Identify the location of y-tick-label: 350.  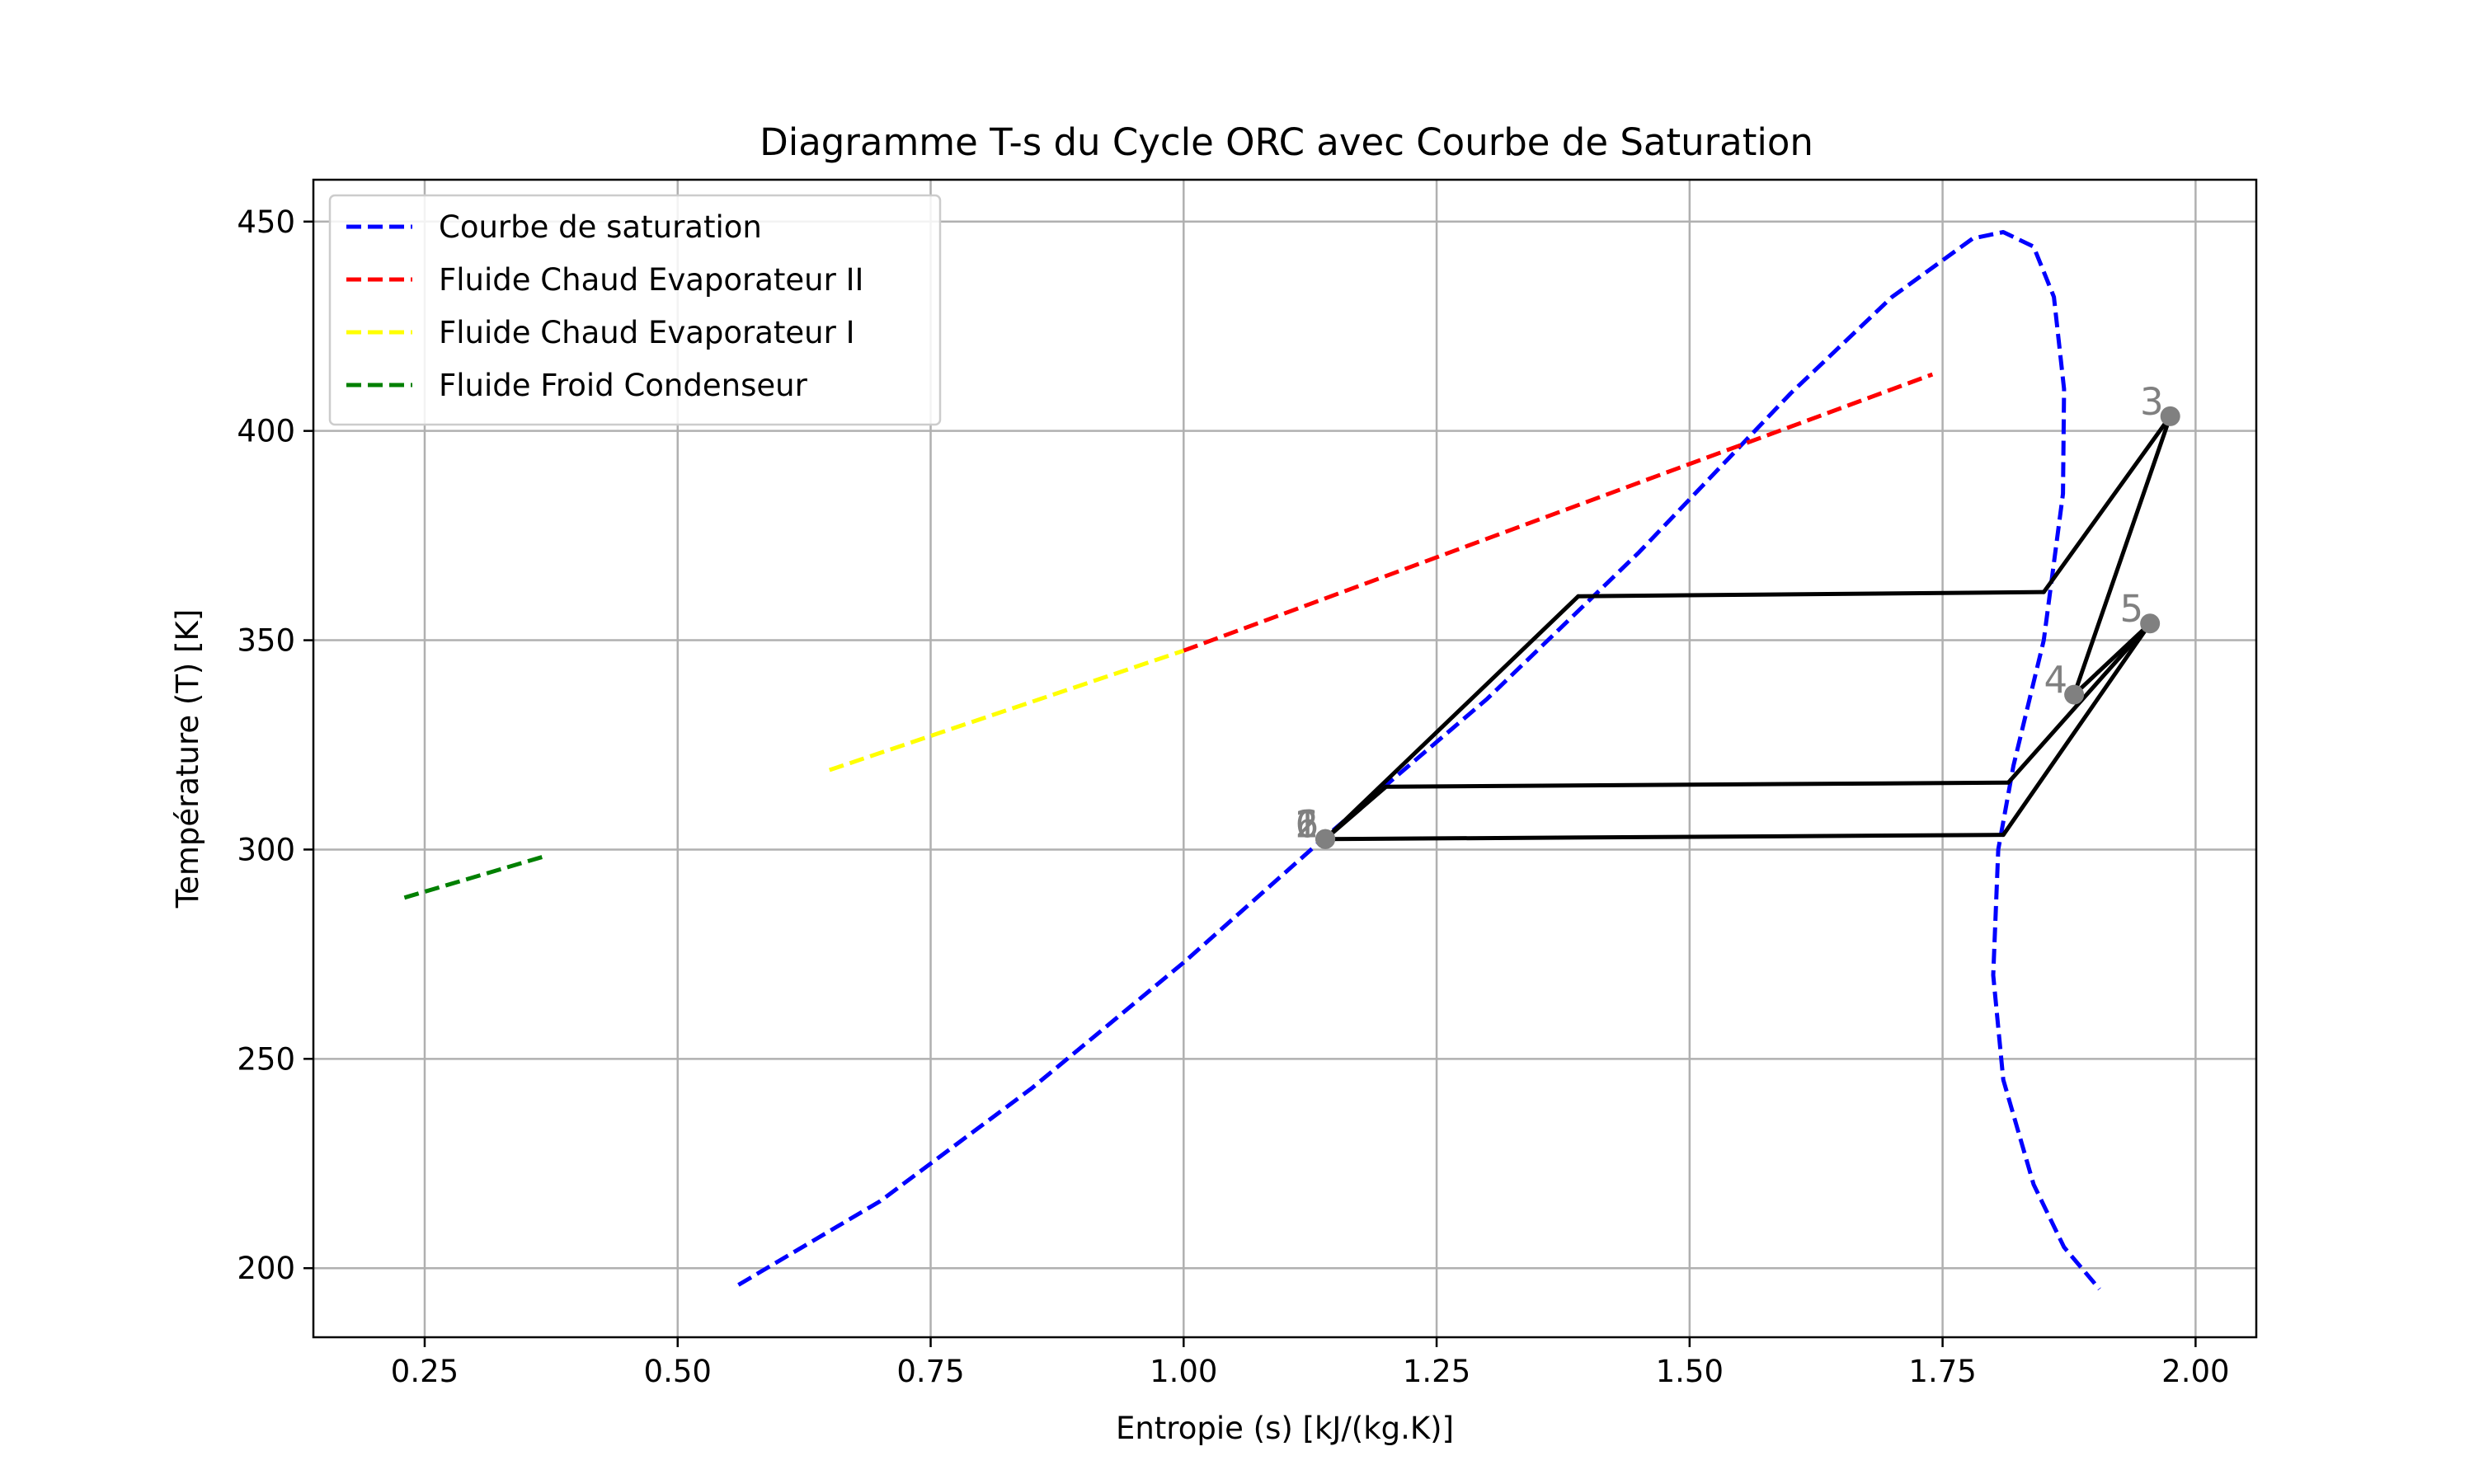
(266, 641).